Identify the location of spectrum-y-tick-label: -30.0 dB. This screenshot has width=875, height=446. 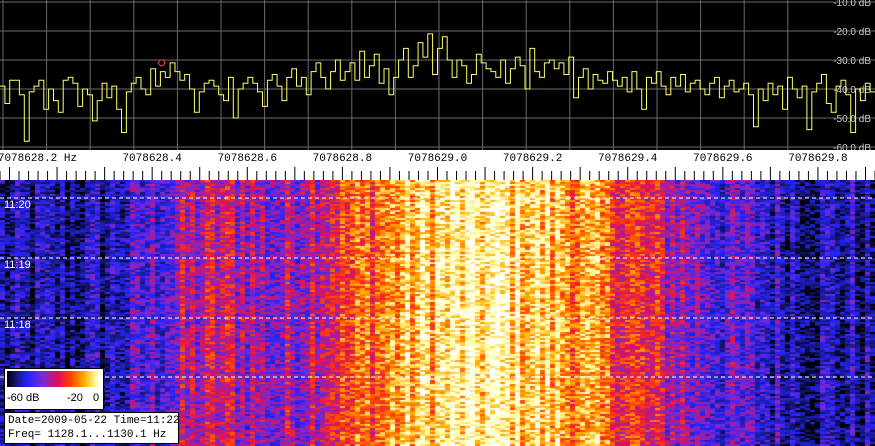
(852, 61).